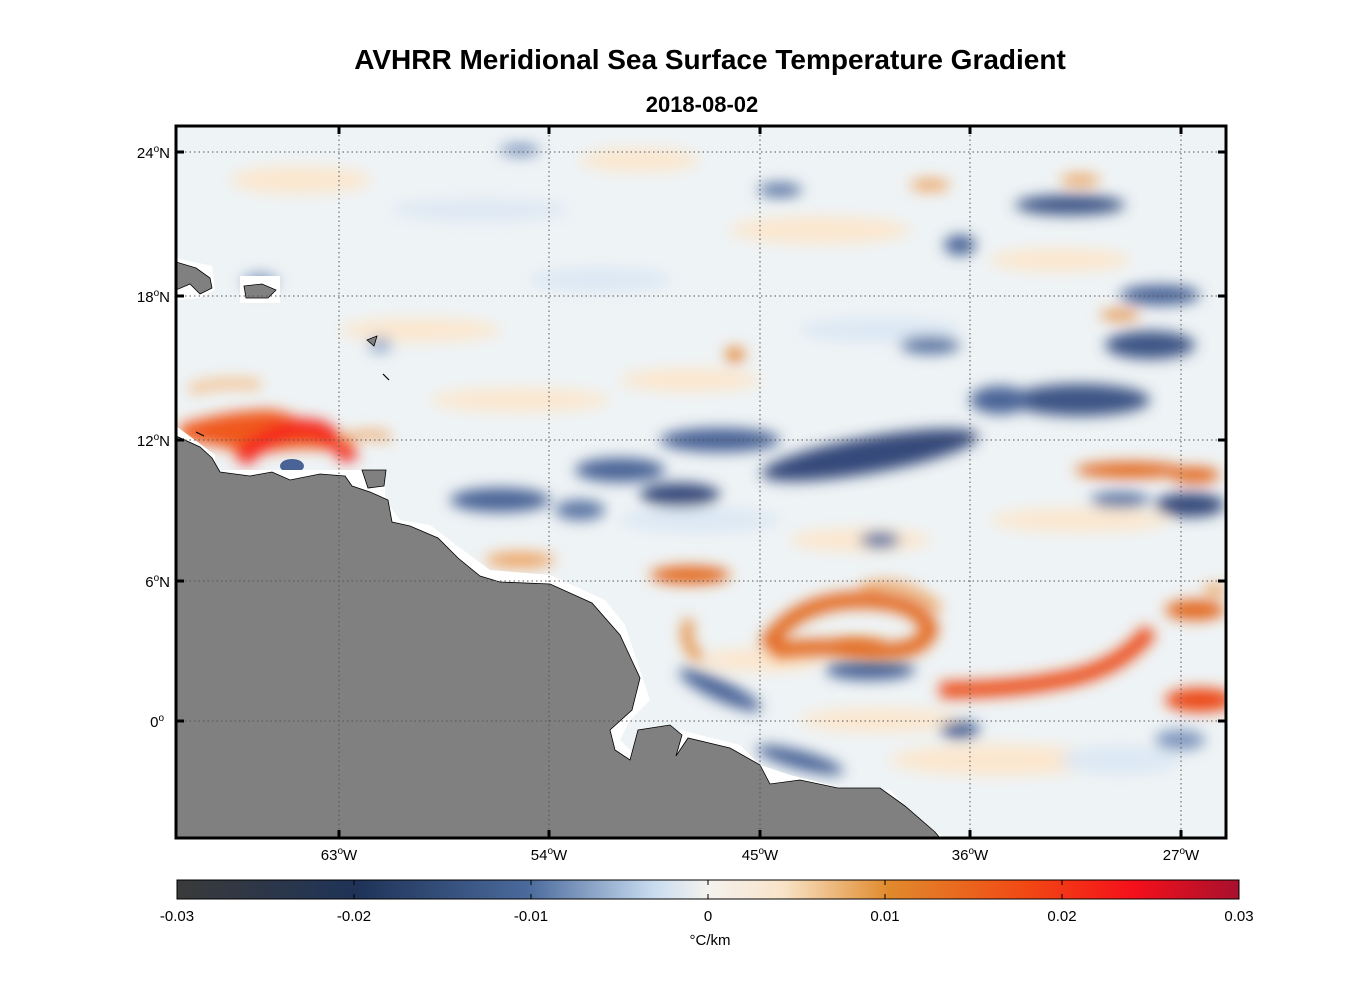  What do you see at coordinates (386, 377) in the screenshot?
I see `martinique-island` at bounding box center [386, 377].